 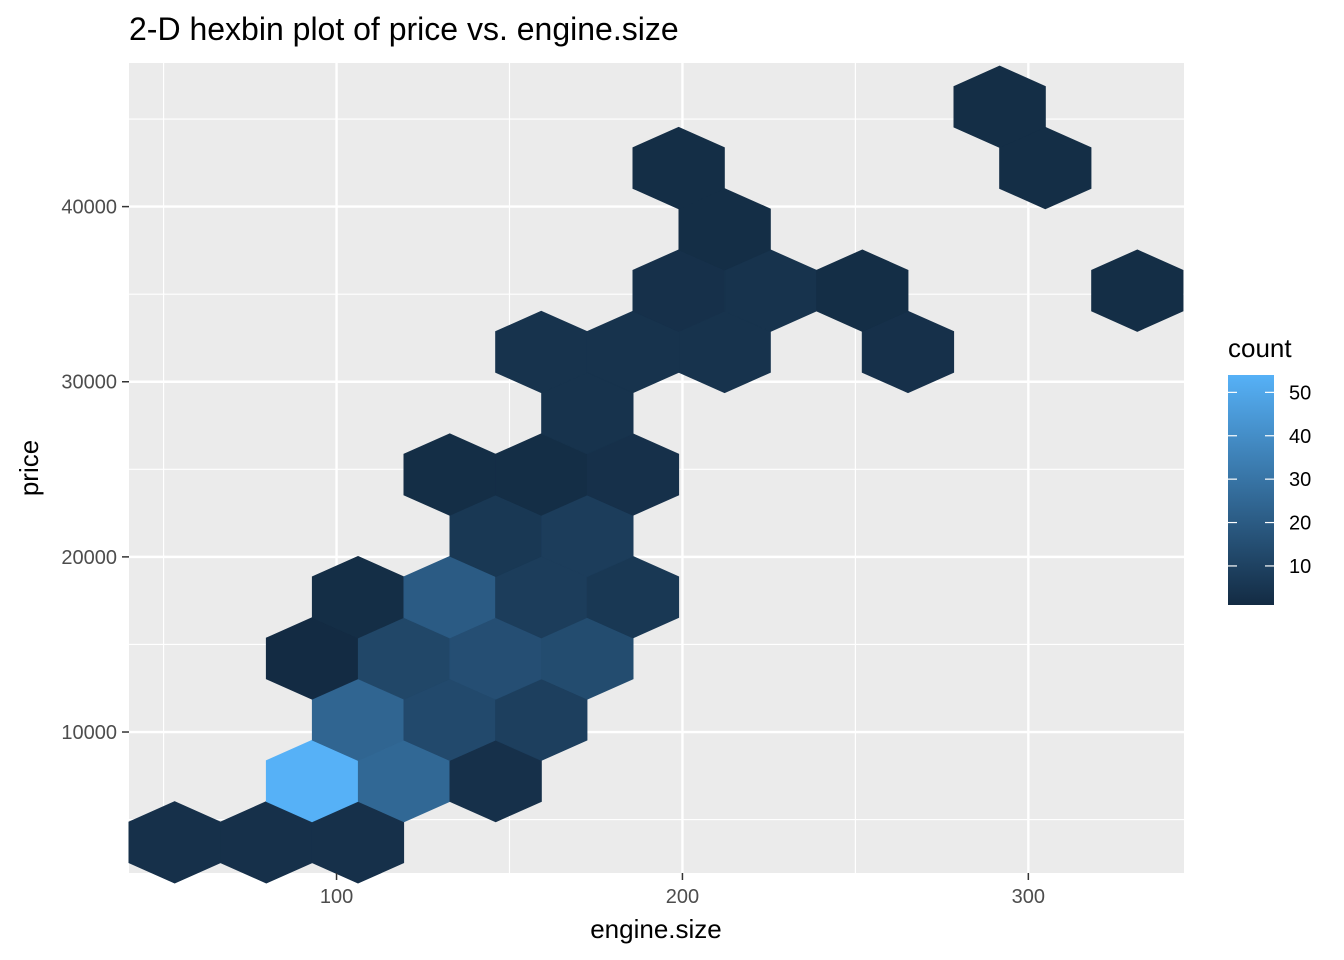 I want to click on y-tick-label: 20000, so click(x=89, y=558).